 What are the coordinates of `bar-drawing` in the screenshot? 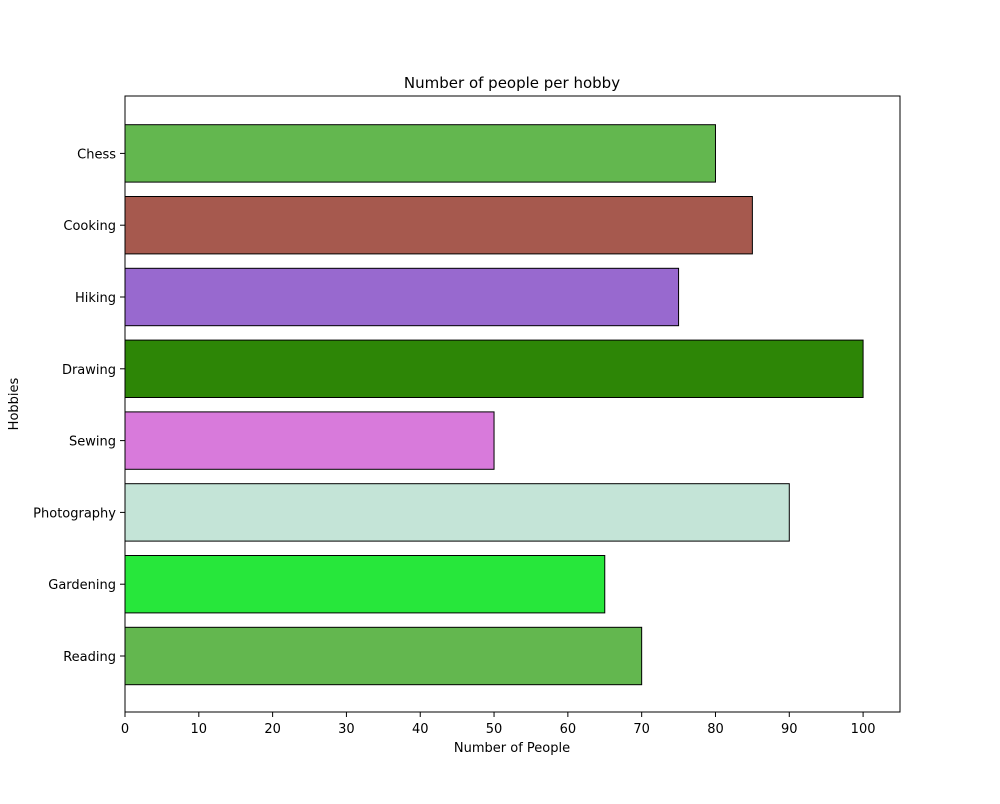 It's located at (494, 369).